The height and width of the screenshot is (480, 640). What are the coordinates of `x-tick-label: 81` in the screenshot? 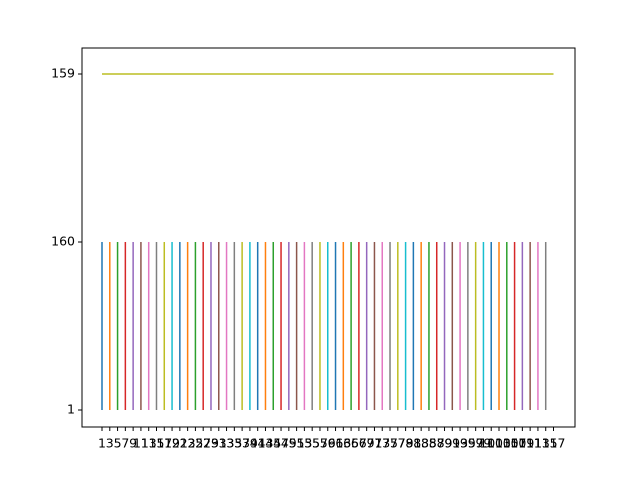 It's located at (413, 443).